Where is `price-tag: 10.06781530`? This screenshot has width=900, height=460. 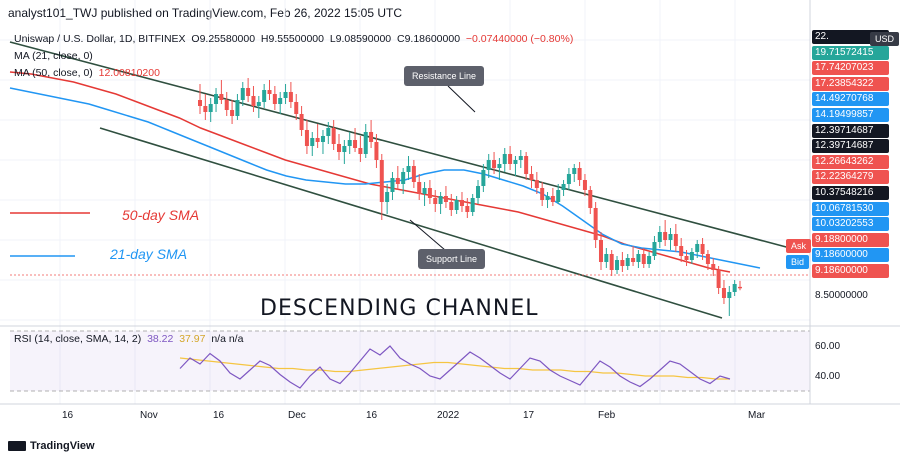 price-tag: 10.06781530 is located at coordinates (850, 208).